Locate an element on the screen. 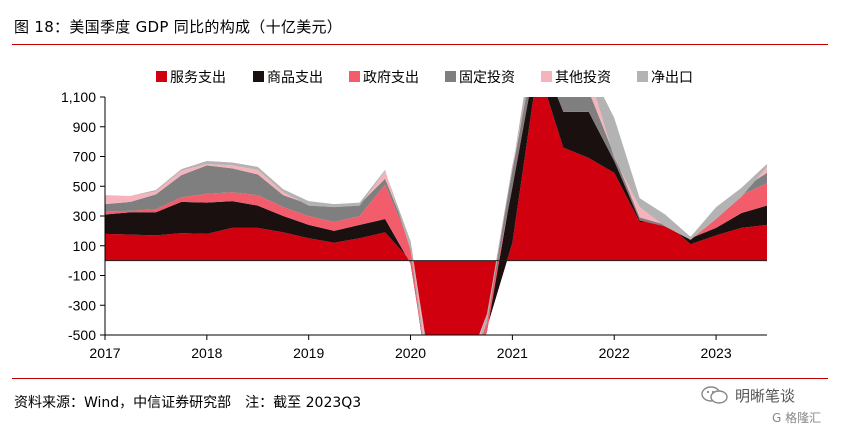 The height and width of the screenshot is (430, 842). chart-title: 图 18：美国季度 GDP 同比的构成（十亿美元） is located at coordinates (178, 27).